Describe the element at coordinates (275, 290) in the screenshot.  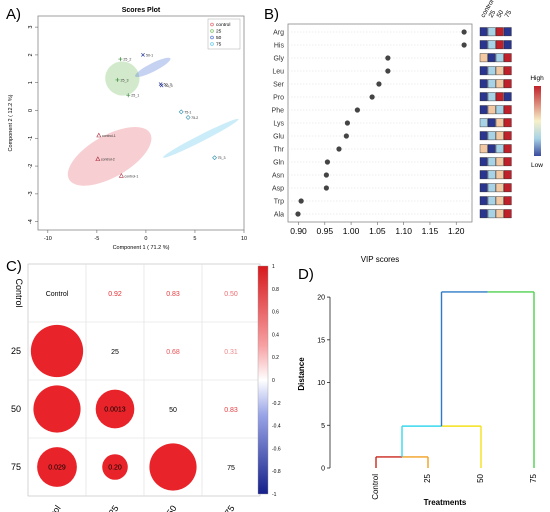
I see `corr-colorbar-tick: 0.8` at that location.